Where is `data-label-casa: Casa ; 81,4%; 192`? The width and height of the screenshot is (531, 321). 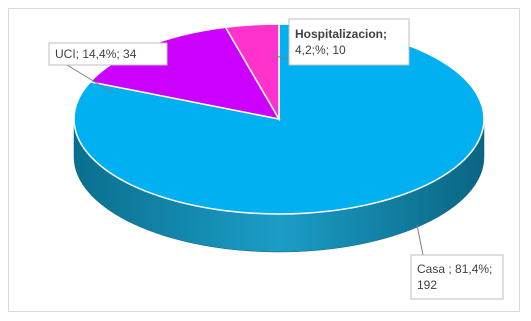 data-label-casa: Casa ; 81,4%; 192 is located at coordinates (457, 277).